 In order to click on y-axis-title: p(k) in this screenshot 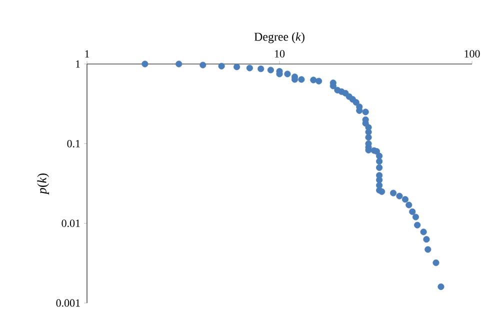, I will do `click(43, 184)`.